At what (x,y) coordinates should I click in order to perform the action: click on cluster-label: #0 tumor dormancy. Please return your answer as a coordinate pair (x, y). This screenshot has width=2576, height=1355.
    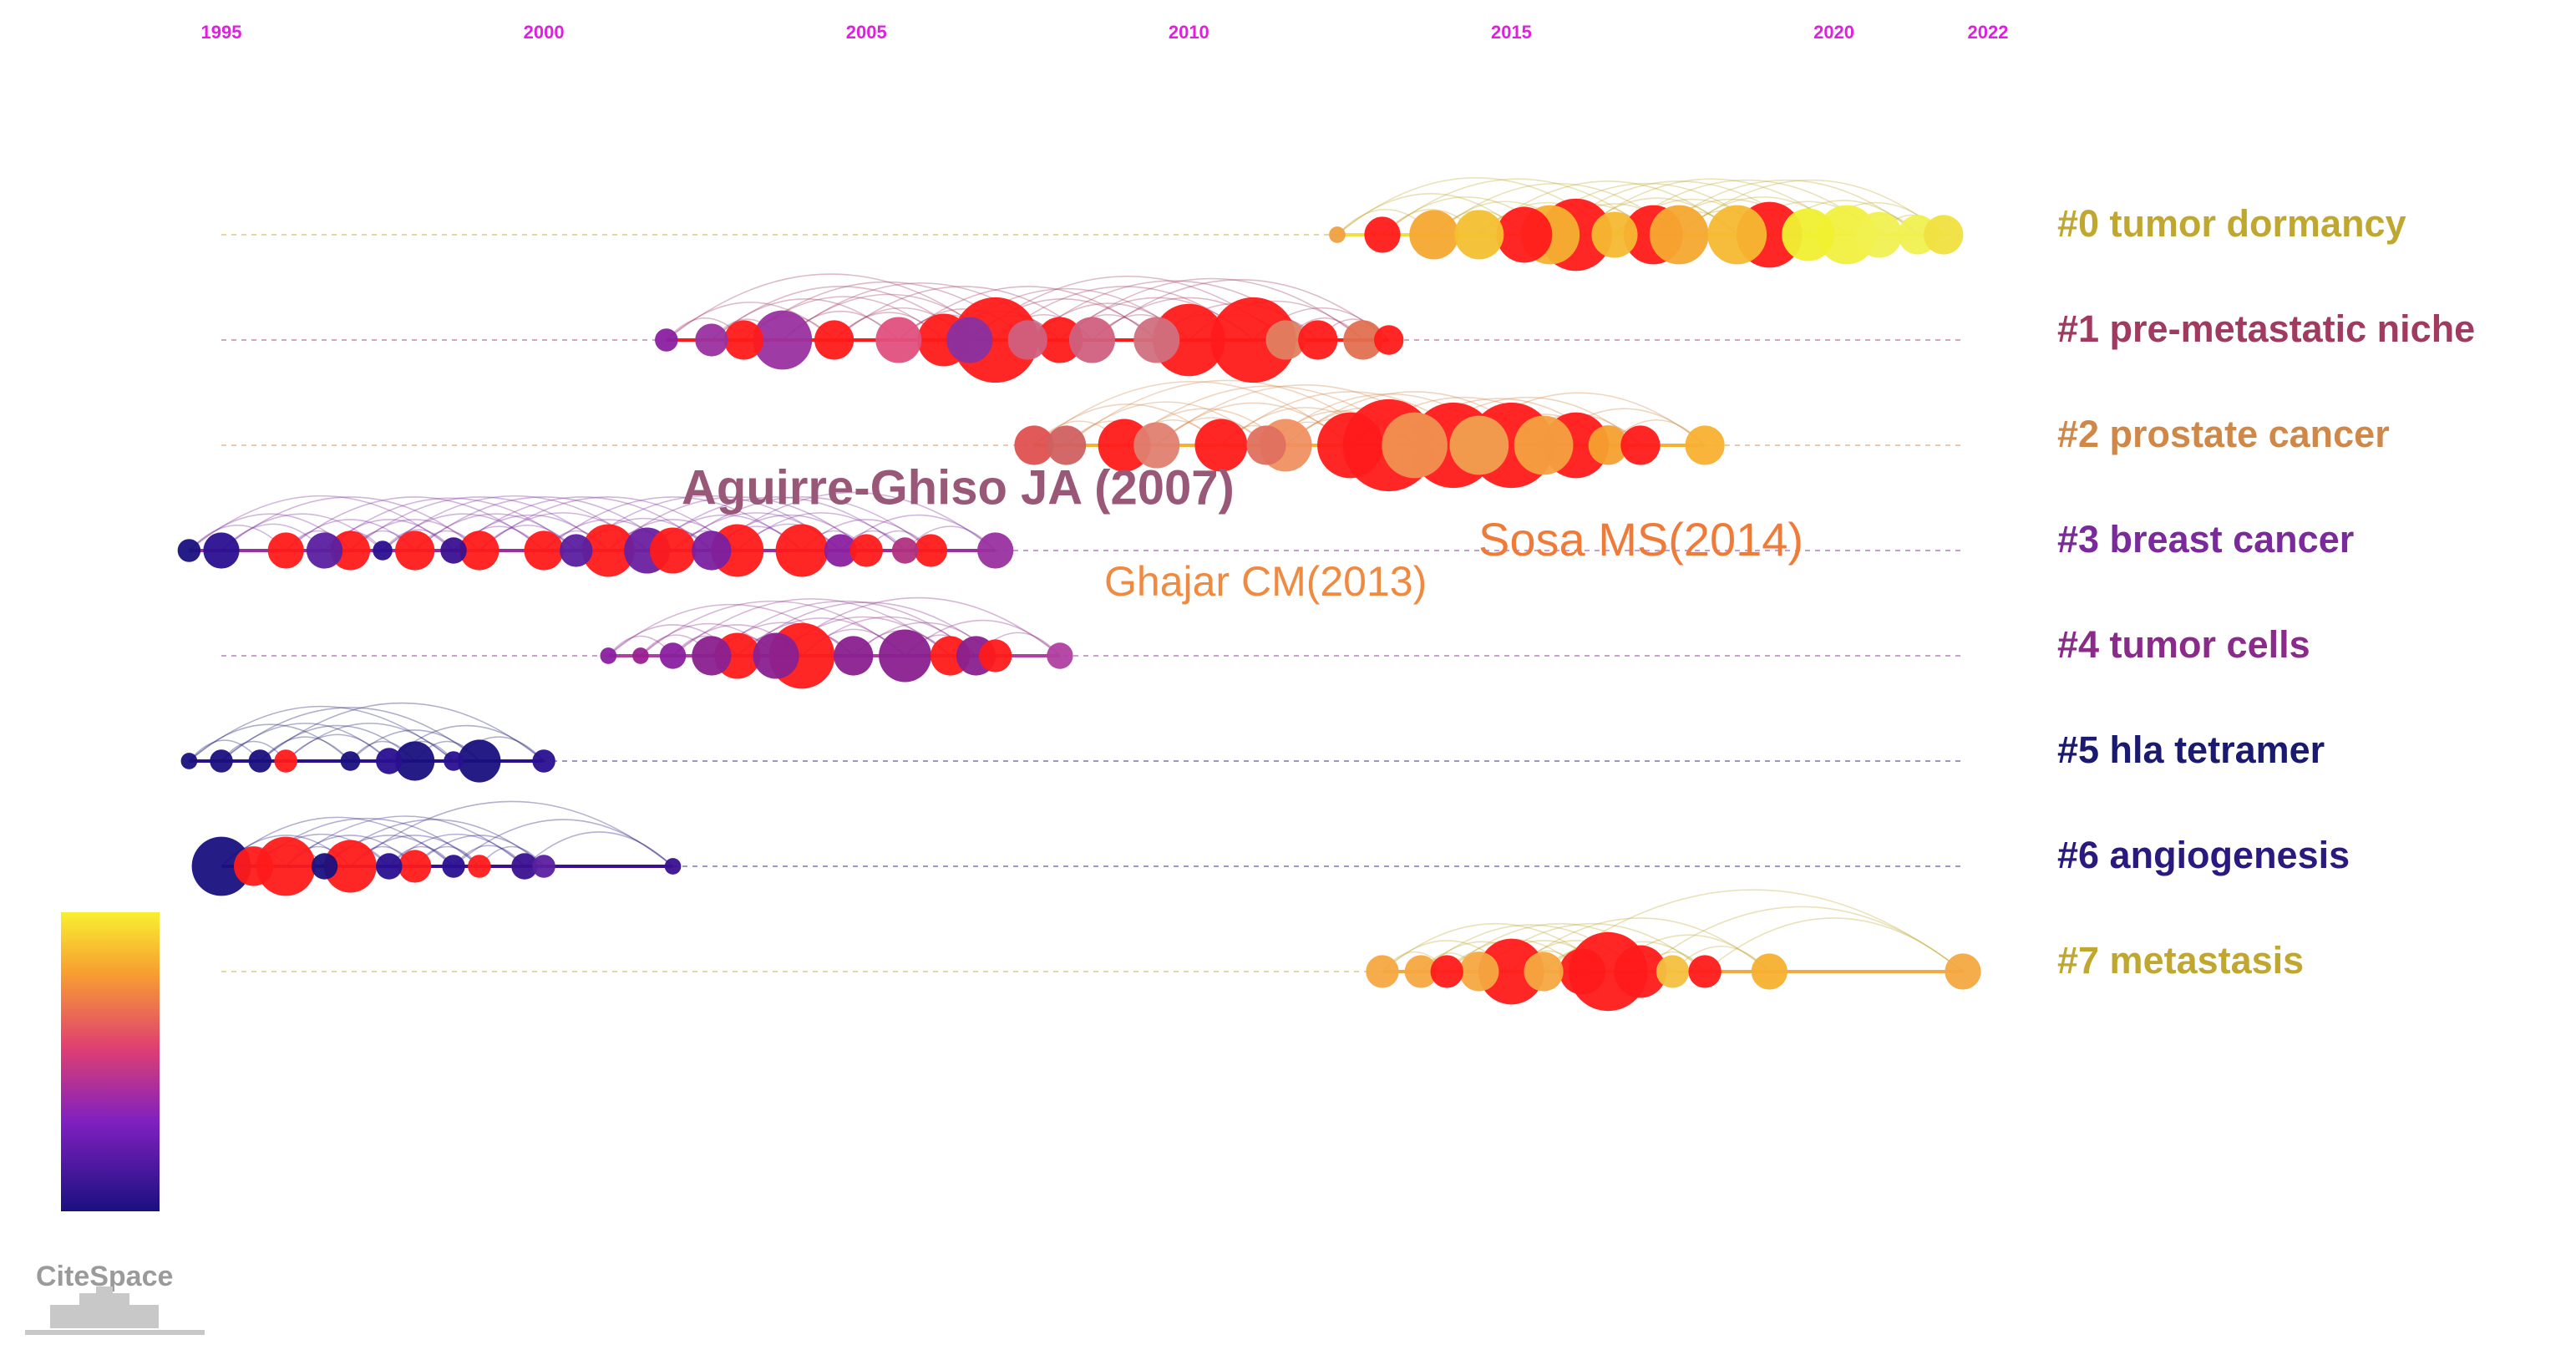
    Looking at the image, I should click on (2231, 223).